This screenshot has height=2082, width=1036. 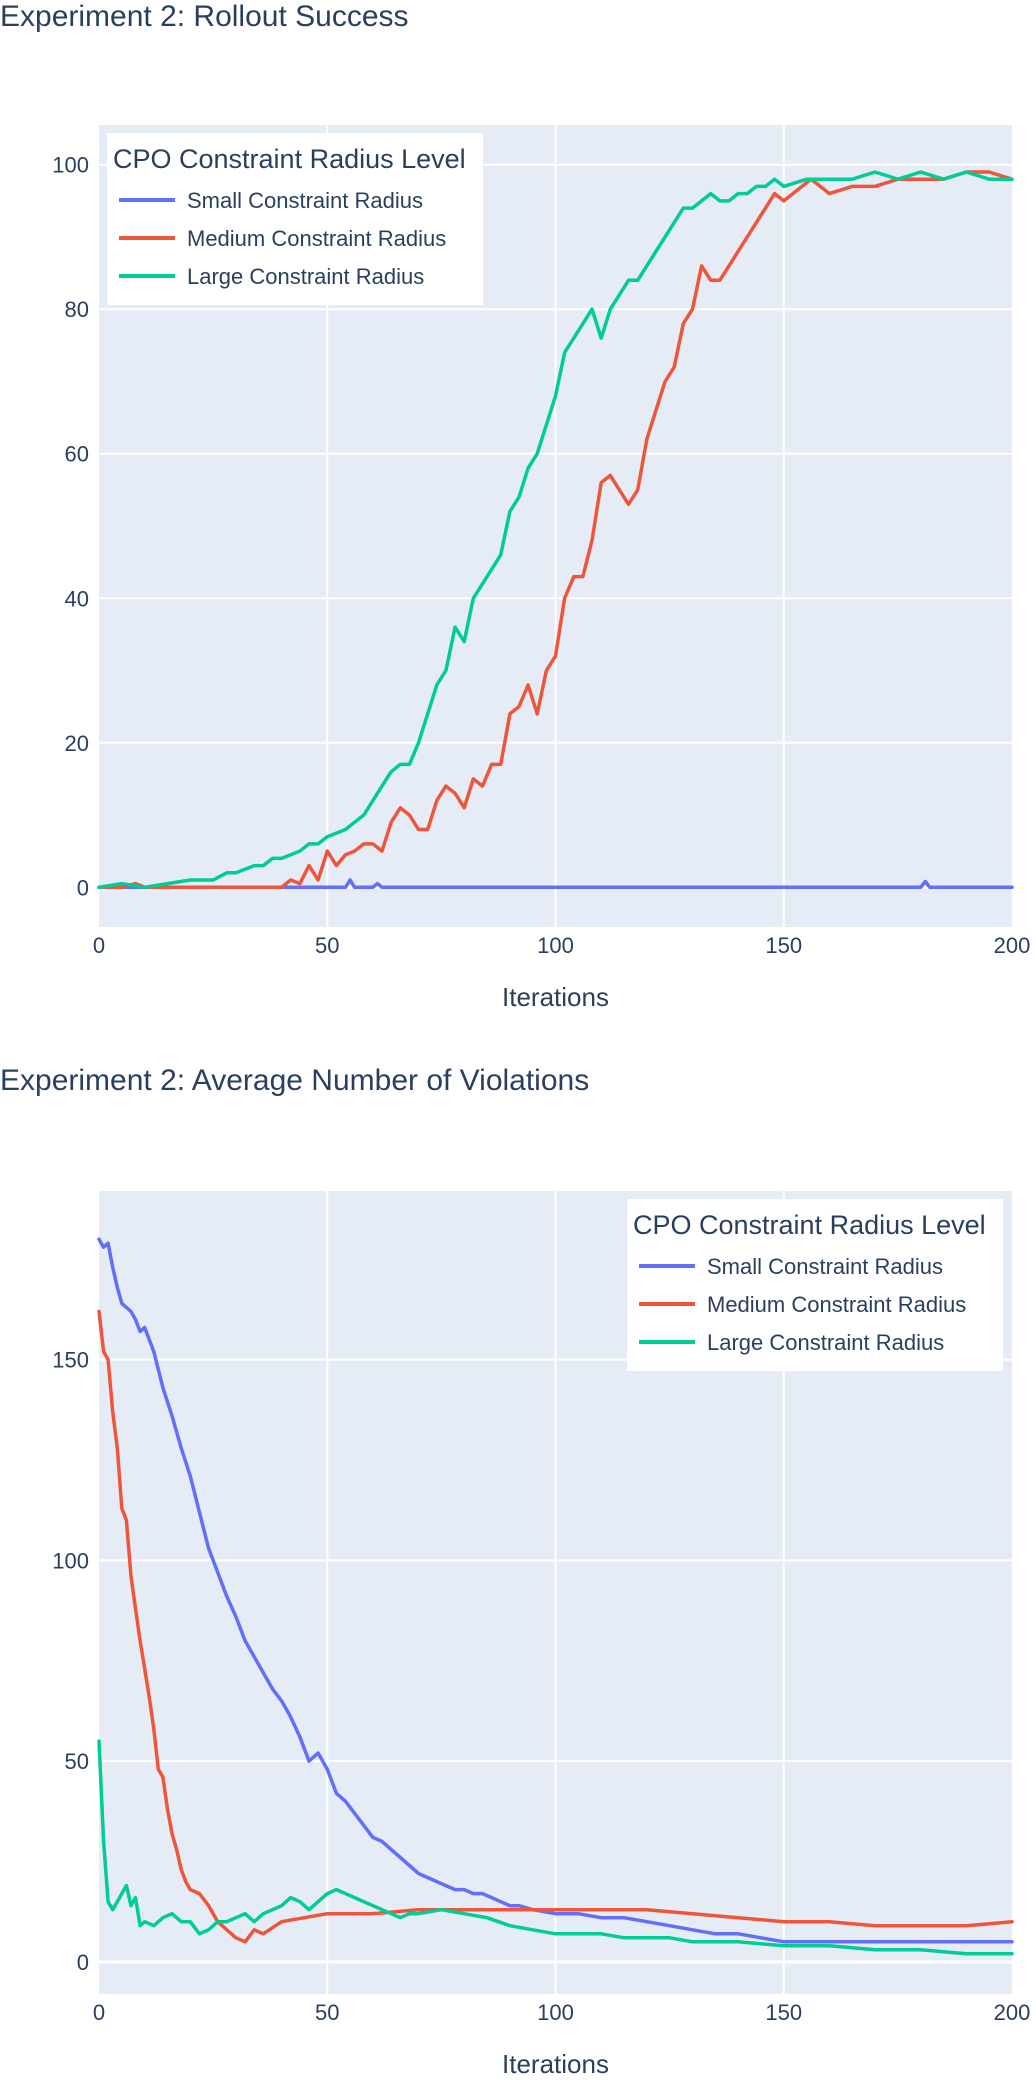 I want to click on chart-title-rollout-success: Experiment 2: Rollout Success, so click(x=204, y=16).